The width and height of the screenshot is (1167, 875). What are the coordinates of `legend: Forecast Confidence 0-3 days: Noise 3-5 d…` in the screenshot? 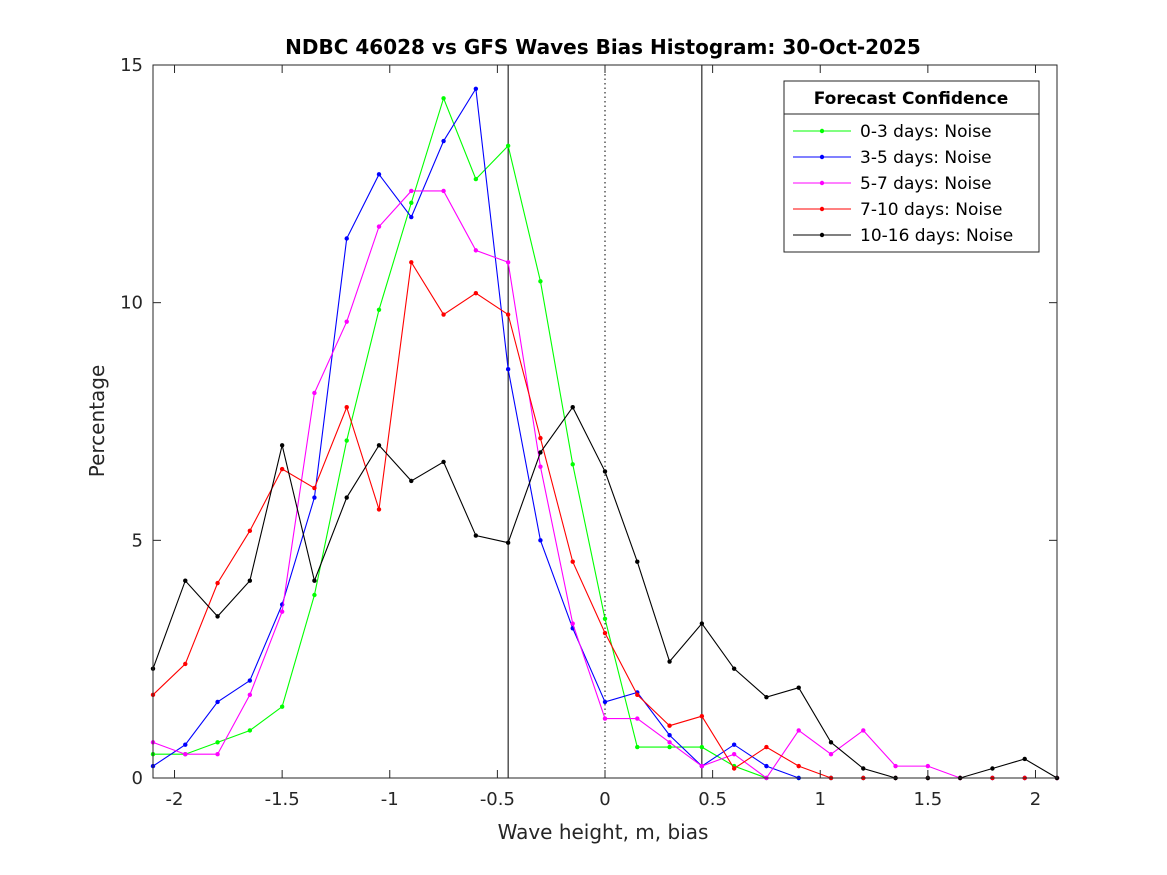 It's located at (911, 166).